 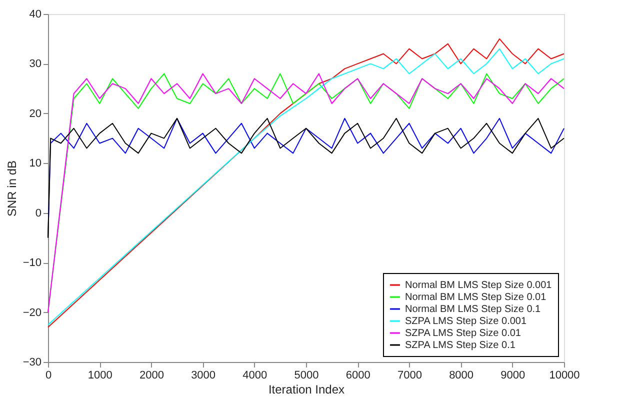 What do you see at coordinates (32, 263) in the screenshot?
I see `y-tick-label: −10` at bounding box center [32, 263].